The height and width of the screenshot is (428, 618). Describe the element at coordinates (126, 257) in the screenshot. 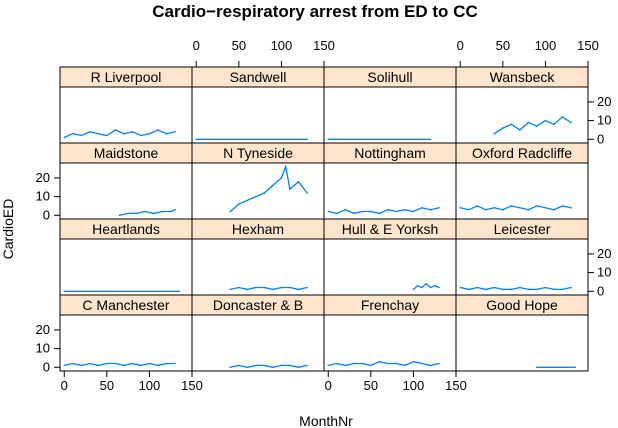

I see `panel-heartlands: Heartlands` at that location.